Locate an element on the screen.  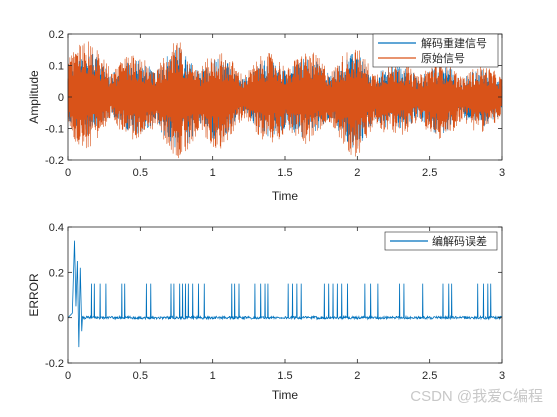
top-plot-ytick-label: -0.1 is located at coordinates (54, 130).